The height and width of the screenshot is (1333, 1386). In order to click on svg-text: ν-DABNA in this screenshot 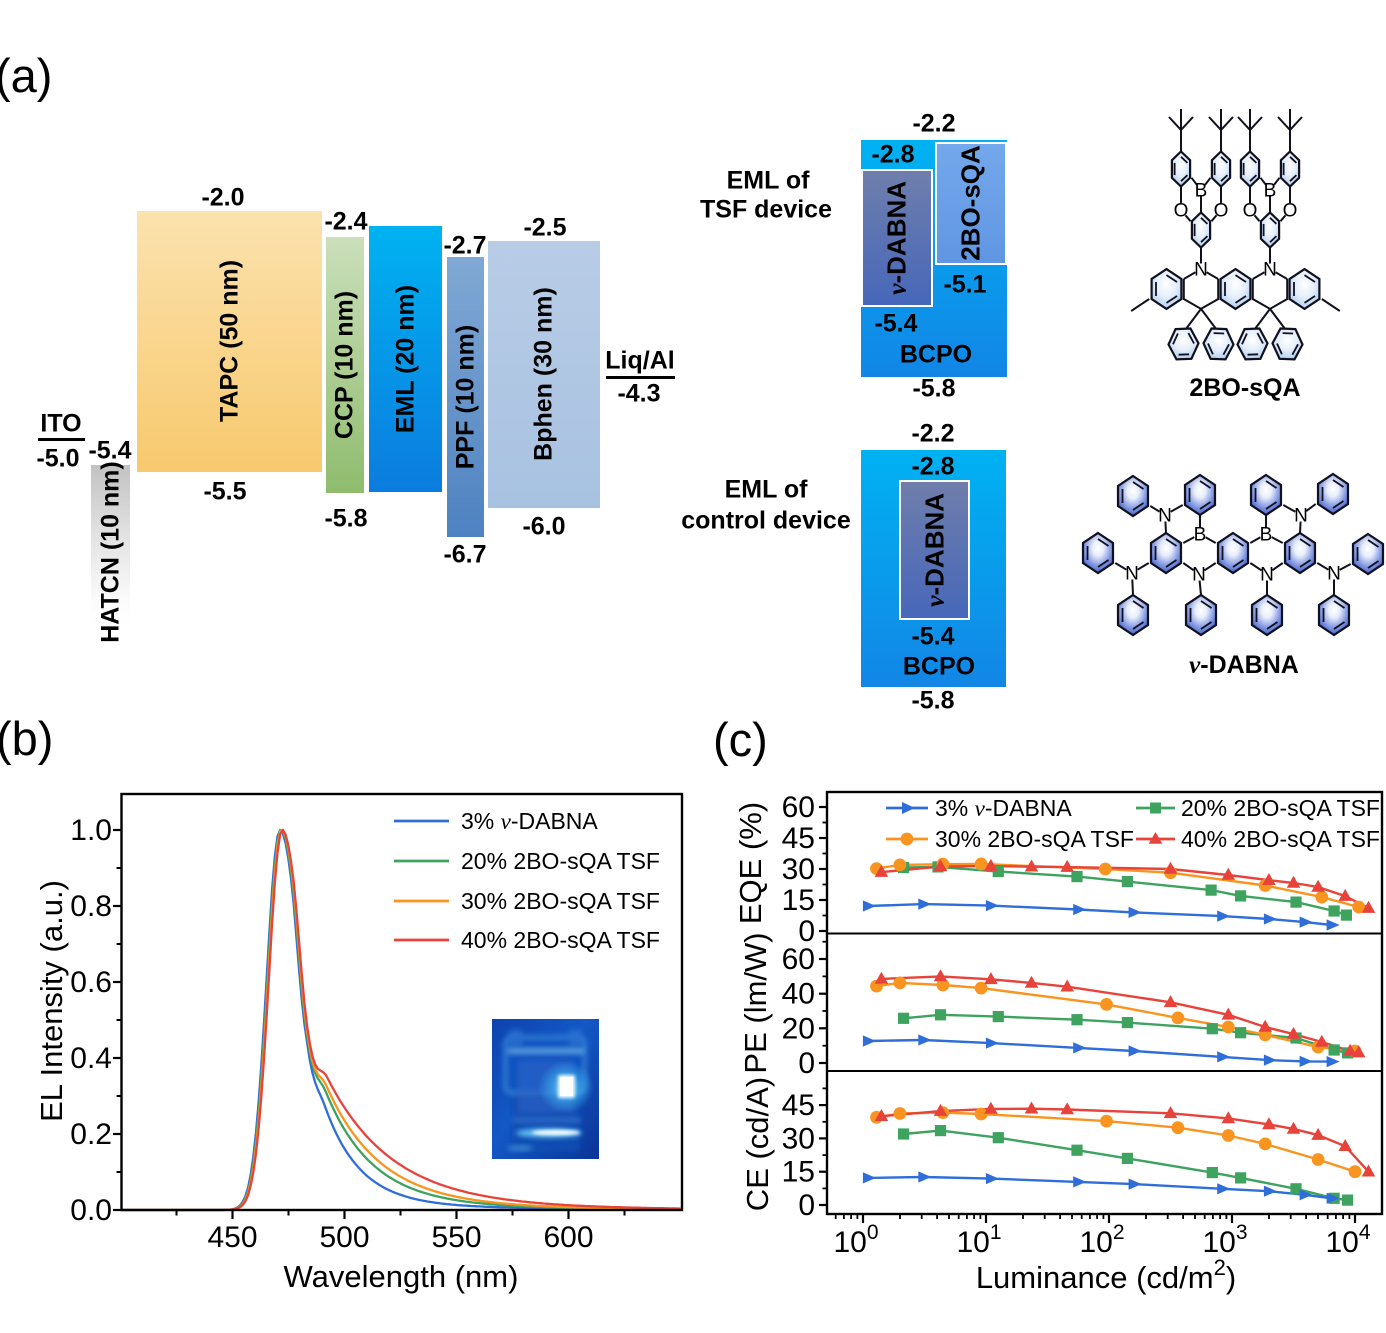, I will do `click(1244, 665)`.